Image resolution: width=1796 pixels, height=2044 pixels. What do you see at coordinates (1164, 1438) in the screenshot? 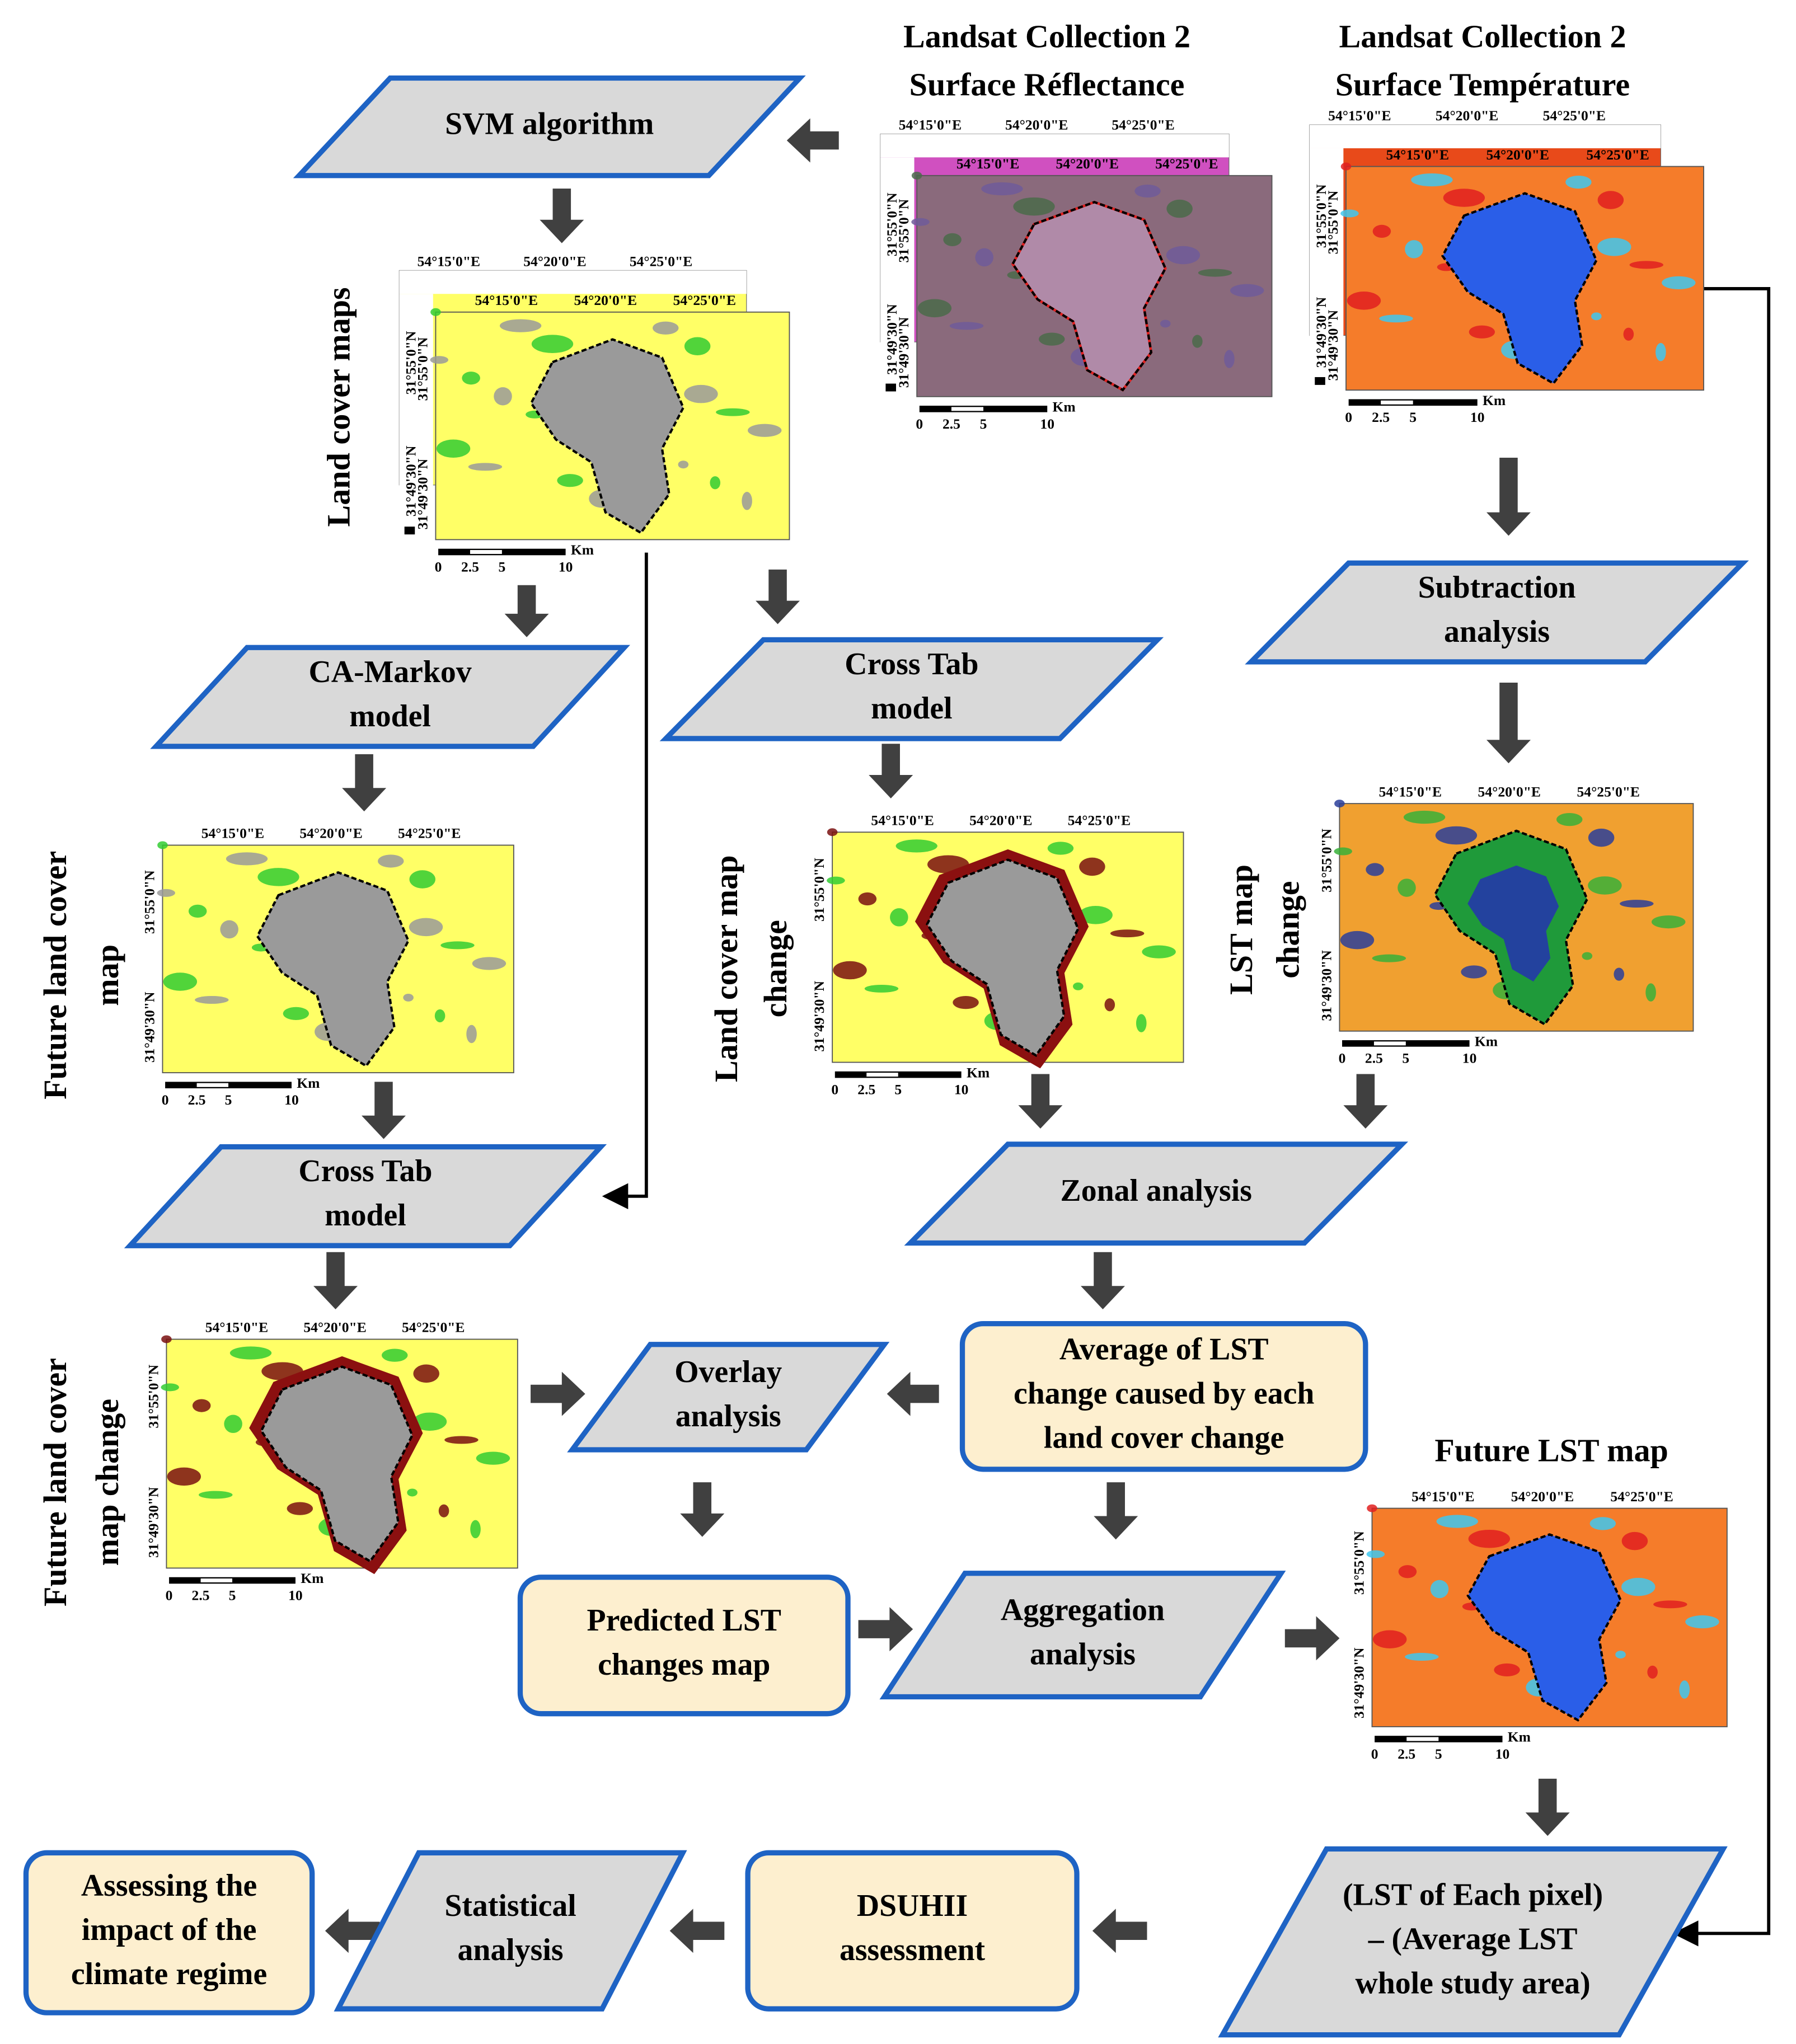
I see `node-label: land cover change` at bounding box center [1164, 1438].